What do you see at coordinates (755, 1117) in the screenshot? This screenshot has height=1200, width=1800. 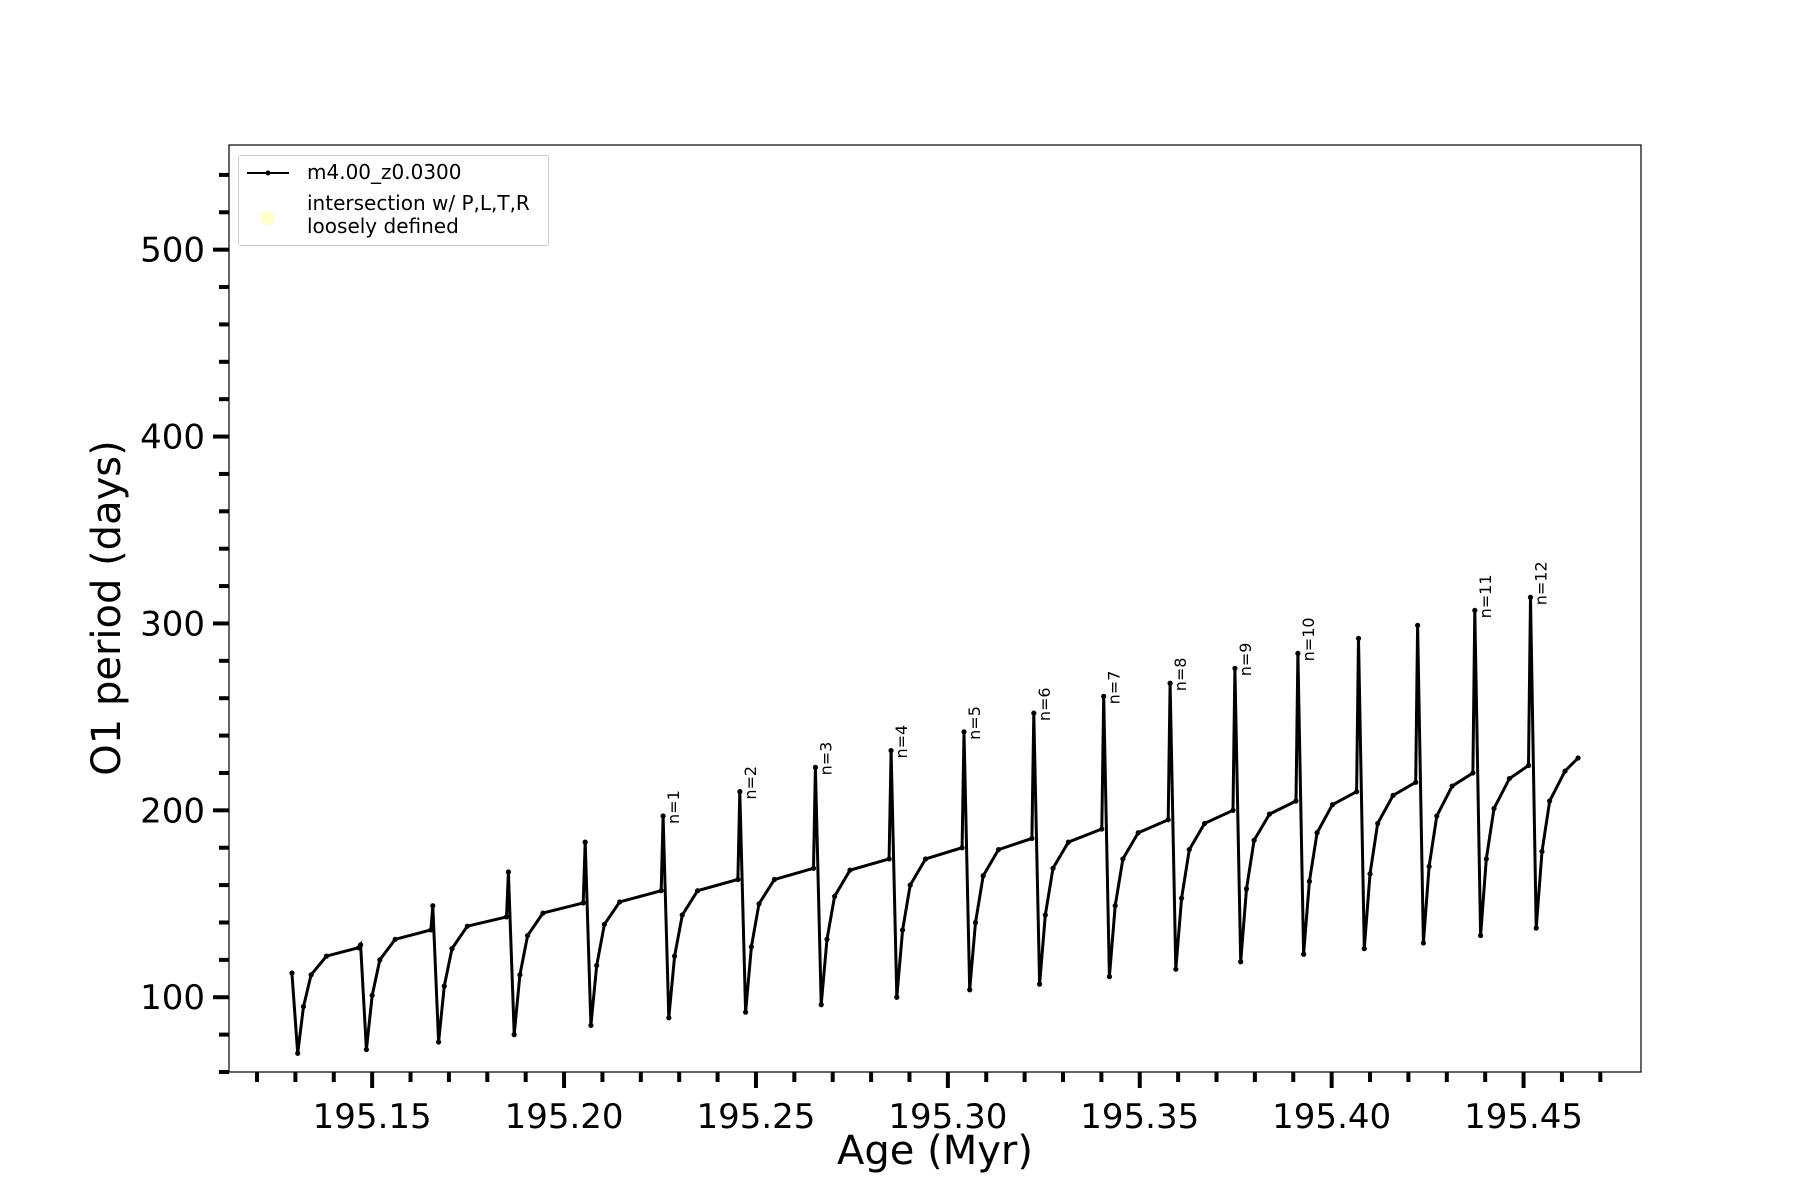 I see `x-tick-label: 195.25` at bounding box center [755, 1117].